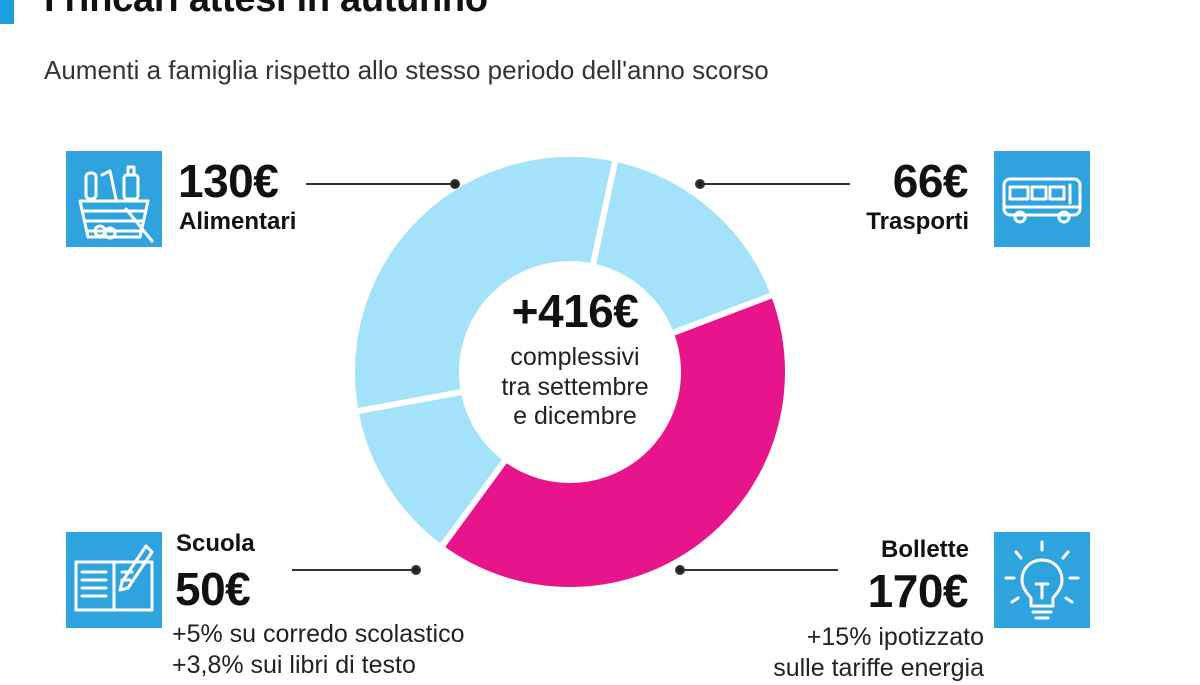  Describe the element at coordinates (700, 184) in the screenshot. I see `leader-dot-trasporti` at that location.